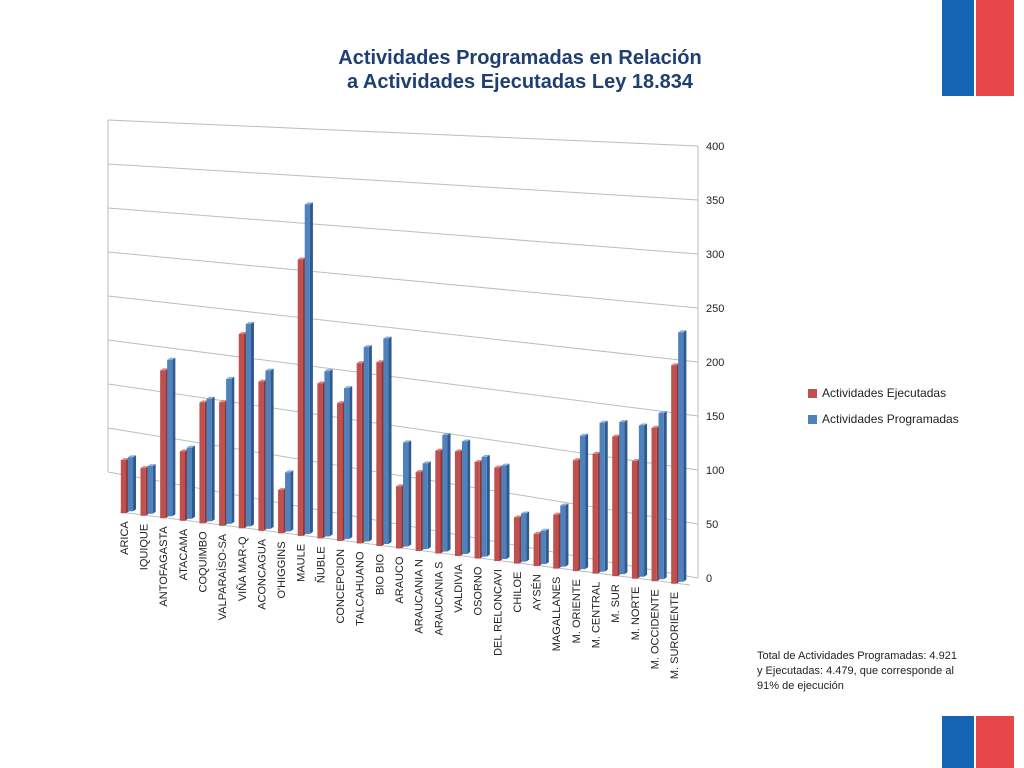 Image resolution: width=1024 pixels, height=768 pixels. What do you see at coordinates (203, 562) in the screenshot?
I see `x-tick-label: COQUIMBO` at bounding box center [203, 562].